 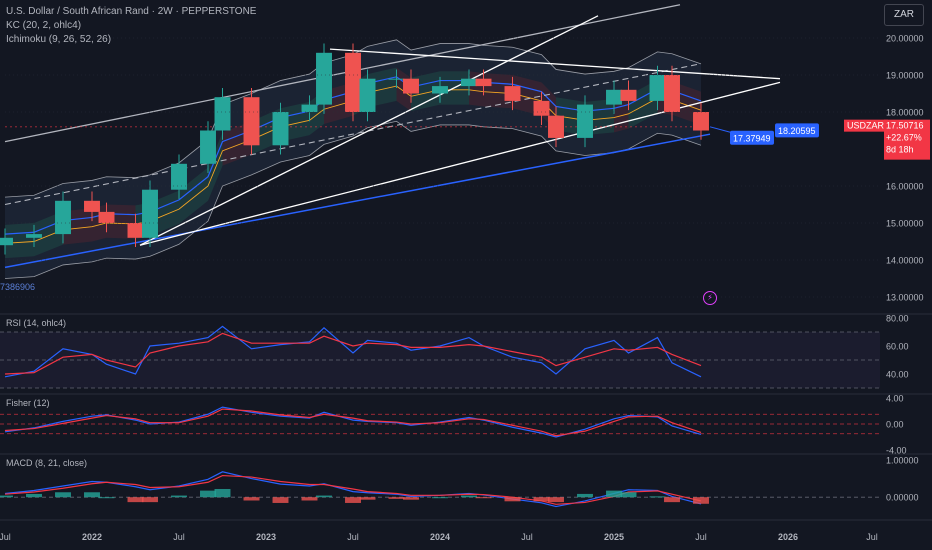 What do you see at coordinates (710, 298) in the screenshot?
I see `flash-icon: ⚡` at bounding box center [710, 298].